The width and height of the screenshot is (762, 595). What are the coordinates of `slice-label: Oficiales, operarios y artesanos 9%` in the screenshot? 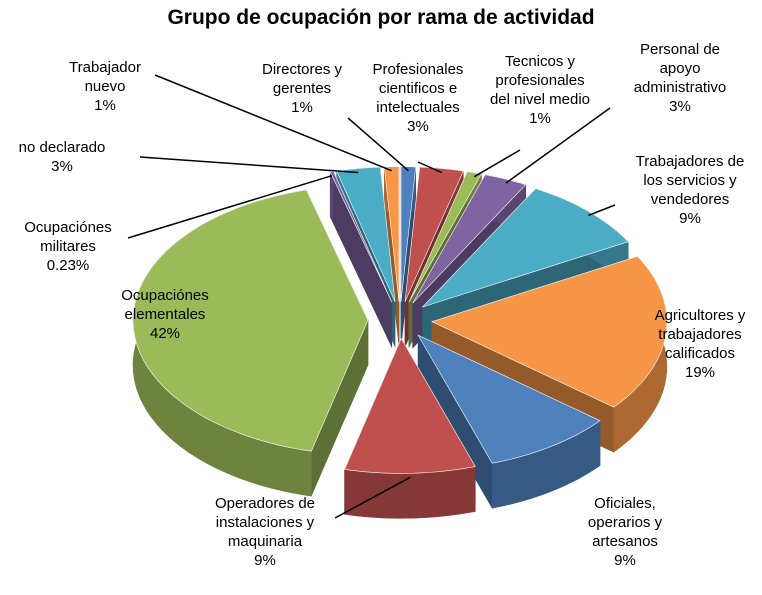 It's located at (625, 532).